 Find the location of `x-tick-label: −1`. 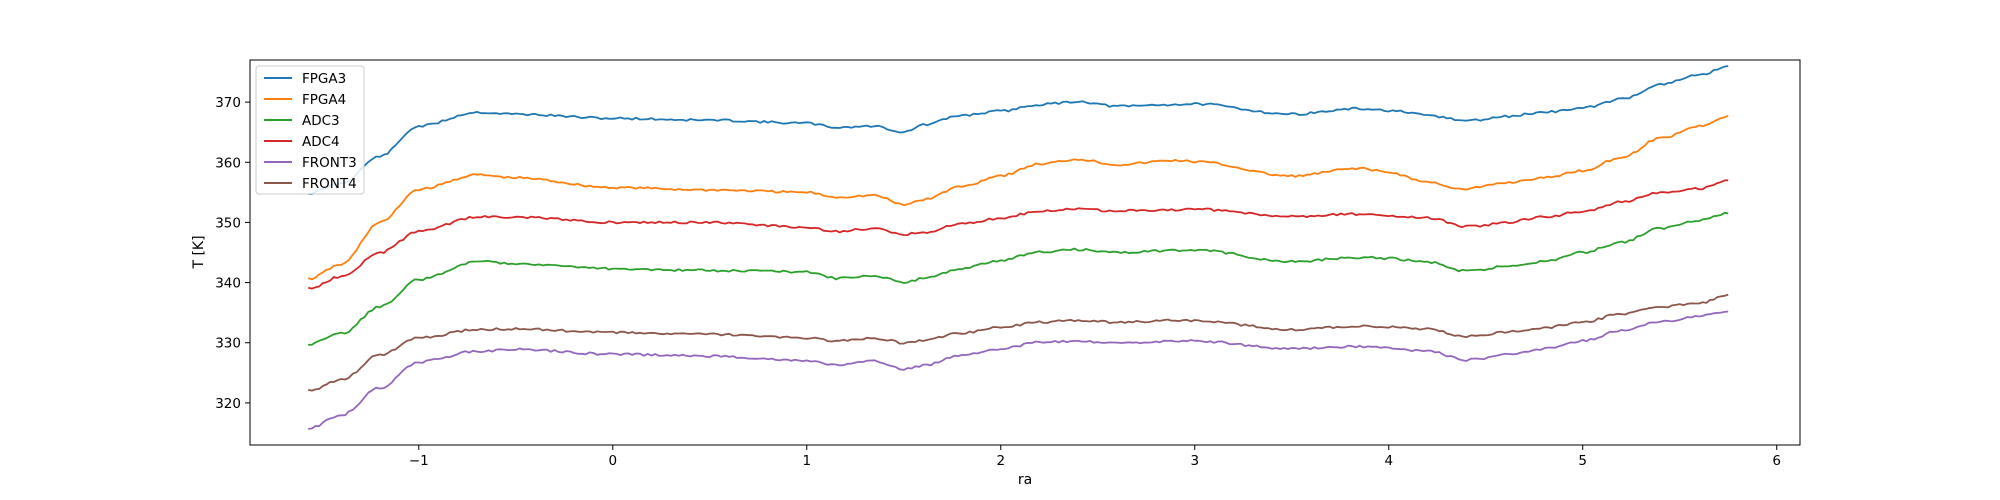

x-tick-label: −1 is located at coordinates (419, 461).